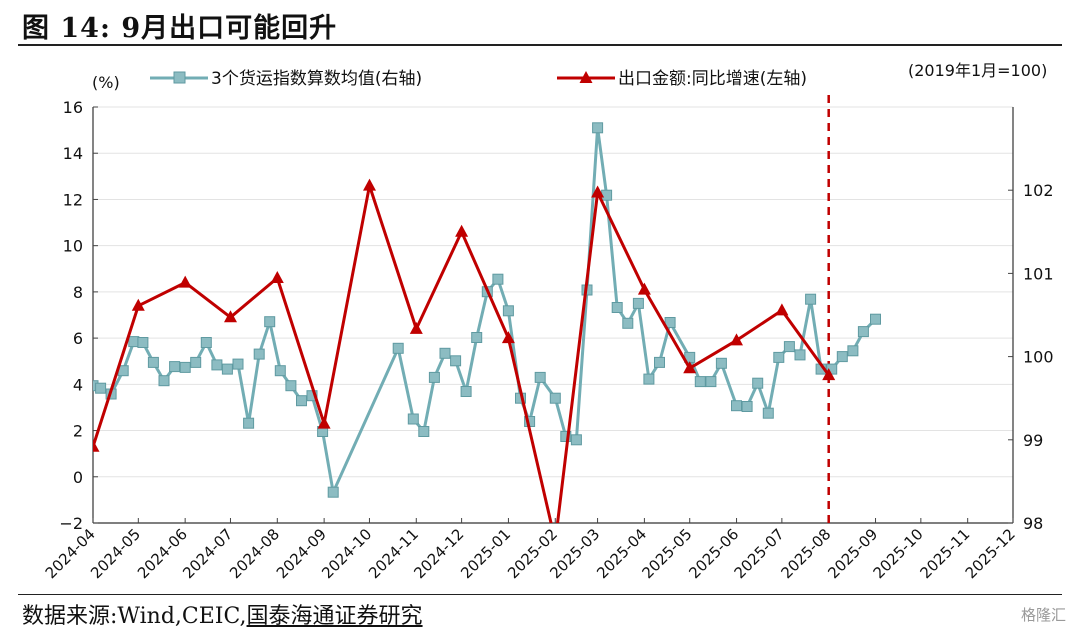 The image size is (1080, 631). Describe the element at coordinates (71, 523) in the screenshot. I see `left-tick-label: −2` at that location.